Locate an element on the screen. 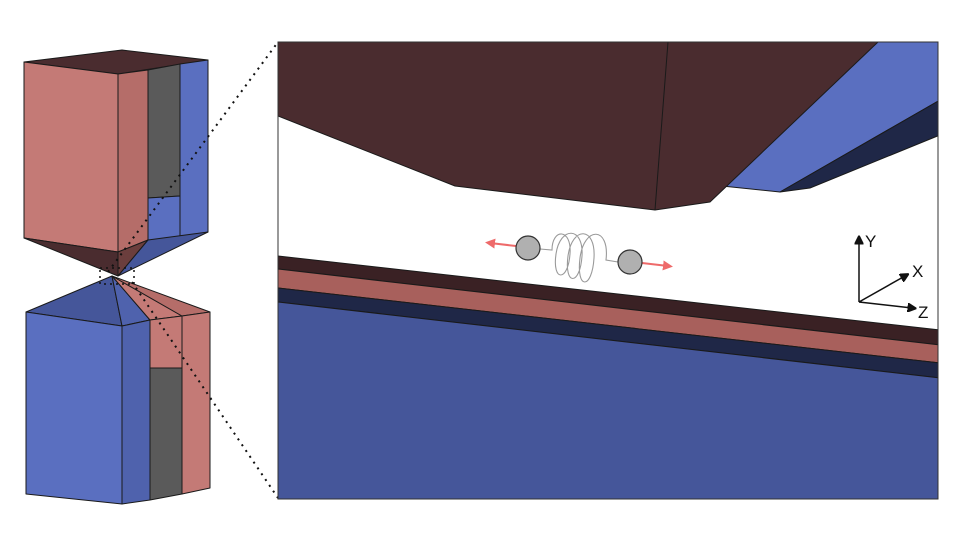  lower-electrode-side-blue is located at coordinates (136, 412).